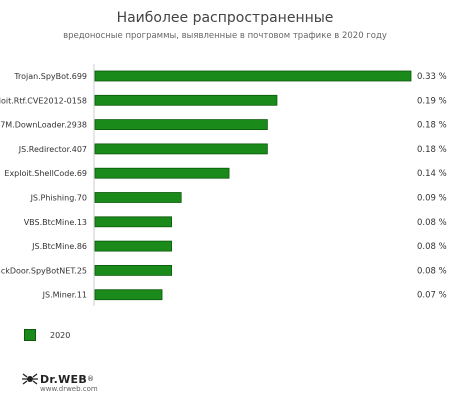  I want to click on value-label: 0.09 %, so click(432, 199).